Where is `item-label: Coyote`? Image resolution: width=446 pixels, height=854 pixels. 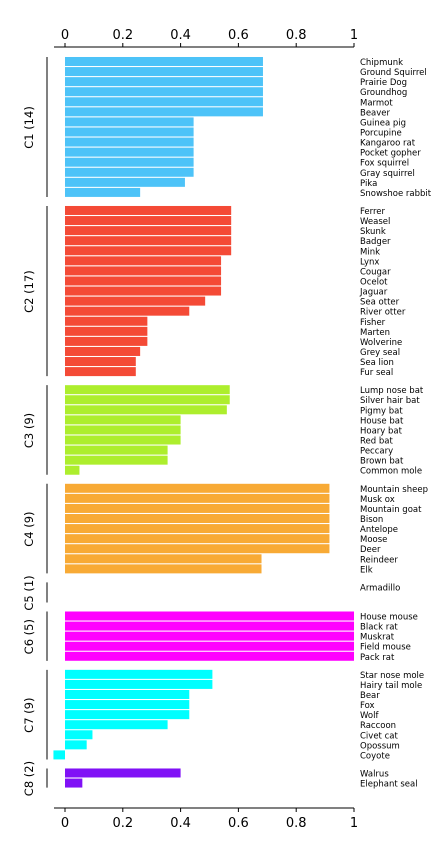 item-label: Coyote is located at coordinates (375, 756).